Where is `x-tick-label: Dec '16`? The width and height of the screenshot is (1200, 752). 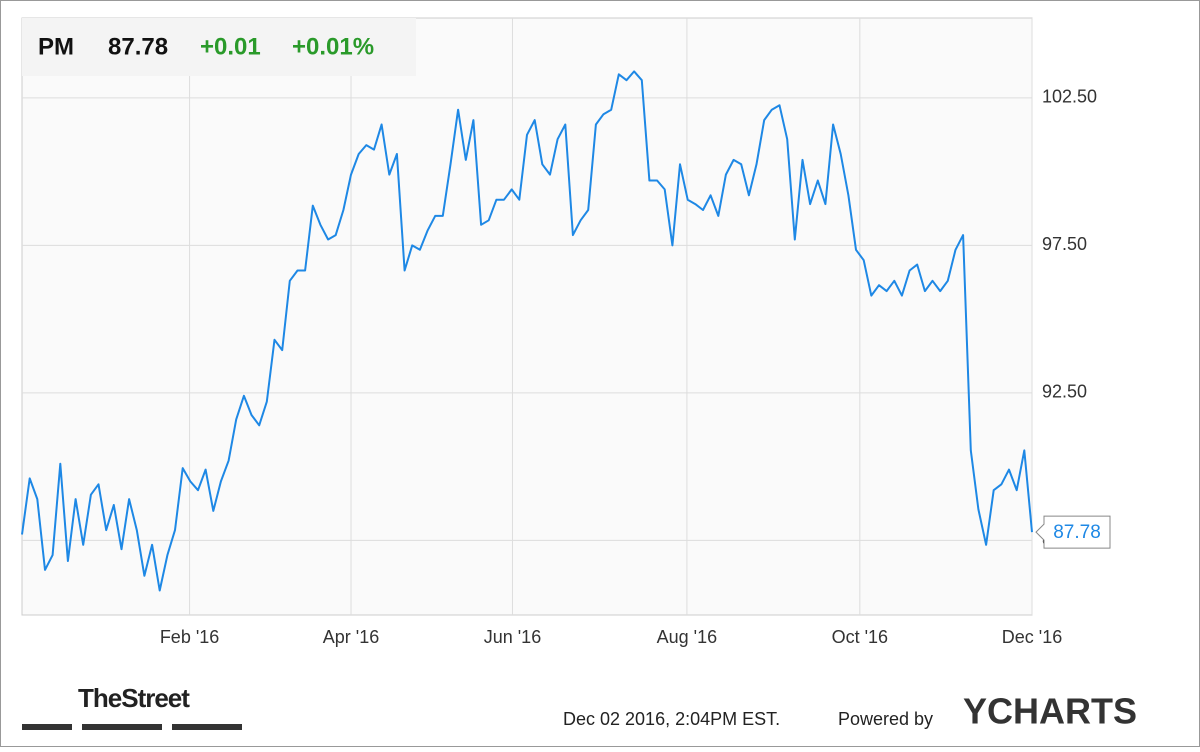 x-tick-label: Dec '16 is located at coordinates (1032, 637).